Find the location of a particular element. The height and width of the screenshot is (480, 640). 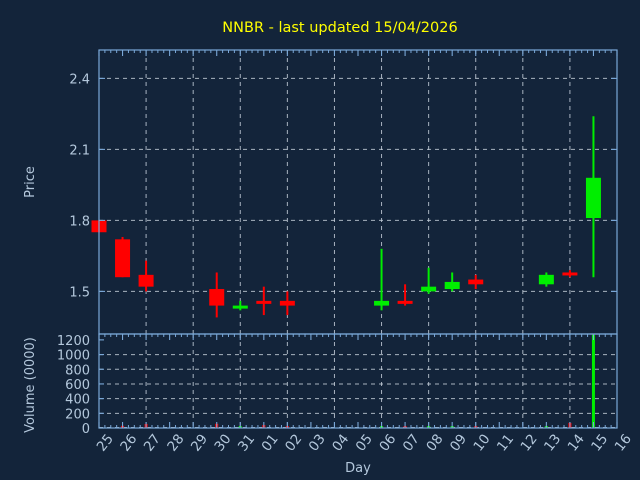

volume-tick-label: 600 is located at coordinates (77, 385).